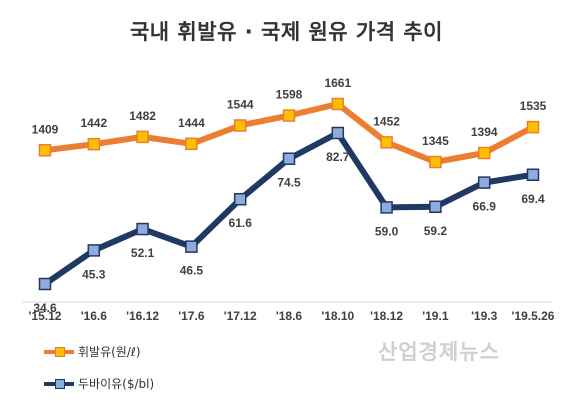 Image resolution: width=573 pixels, height=405 pixels. What do you see at coordinates (435, 316) in the screenshot?
I see `x-tick-label: '19.1` at bounding box center [435, 316].